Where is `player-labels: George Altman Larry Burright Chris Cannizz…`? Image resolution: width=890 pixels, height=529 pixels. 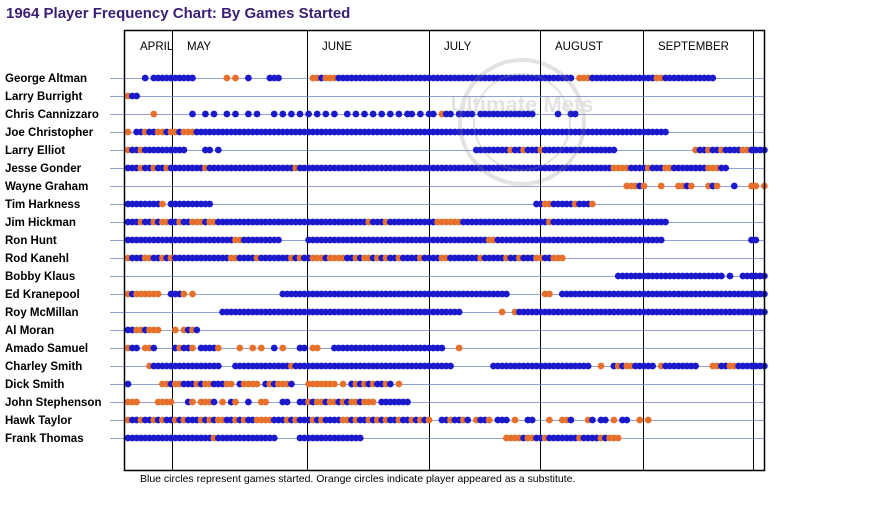 player-labels: George Altman Larry Burright Chris Cannizz… is located at coordinates (53, 259).